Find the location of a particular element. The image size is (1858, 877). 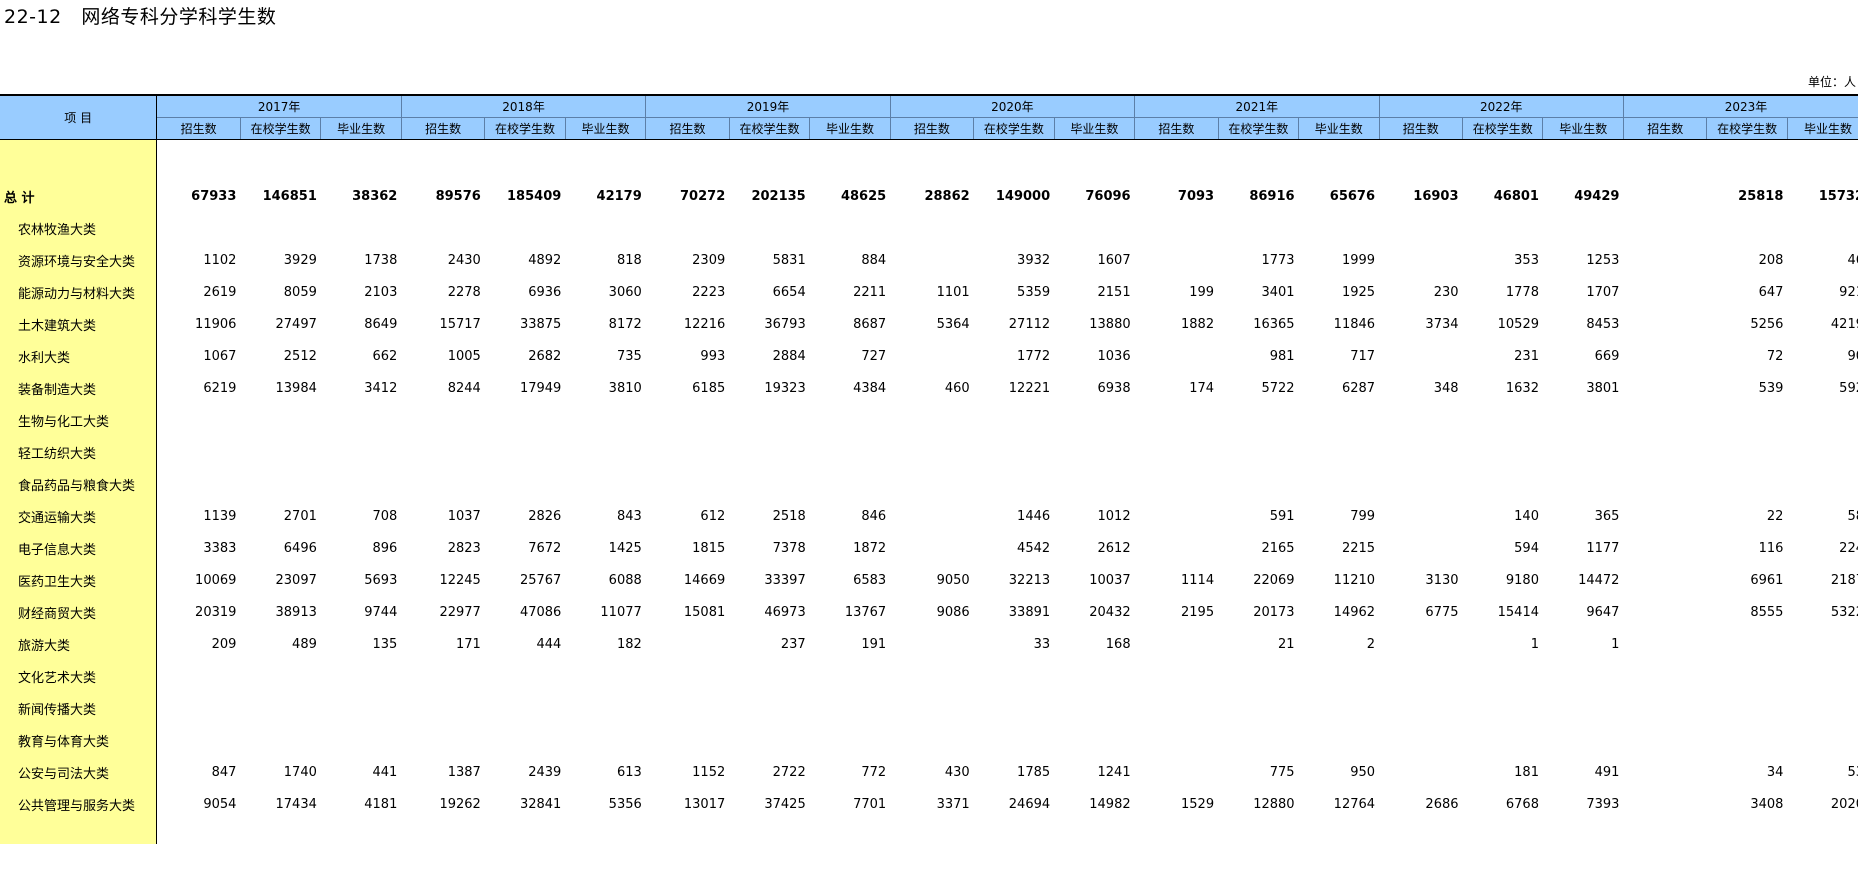

table-cell: 594 is located at coordinates (1526, 548).